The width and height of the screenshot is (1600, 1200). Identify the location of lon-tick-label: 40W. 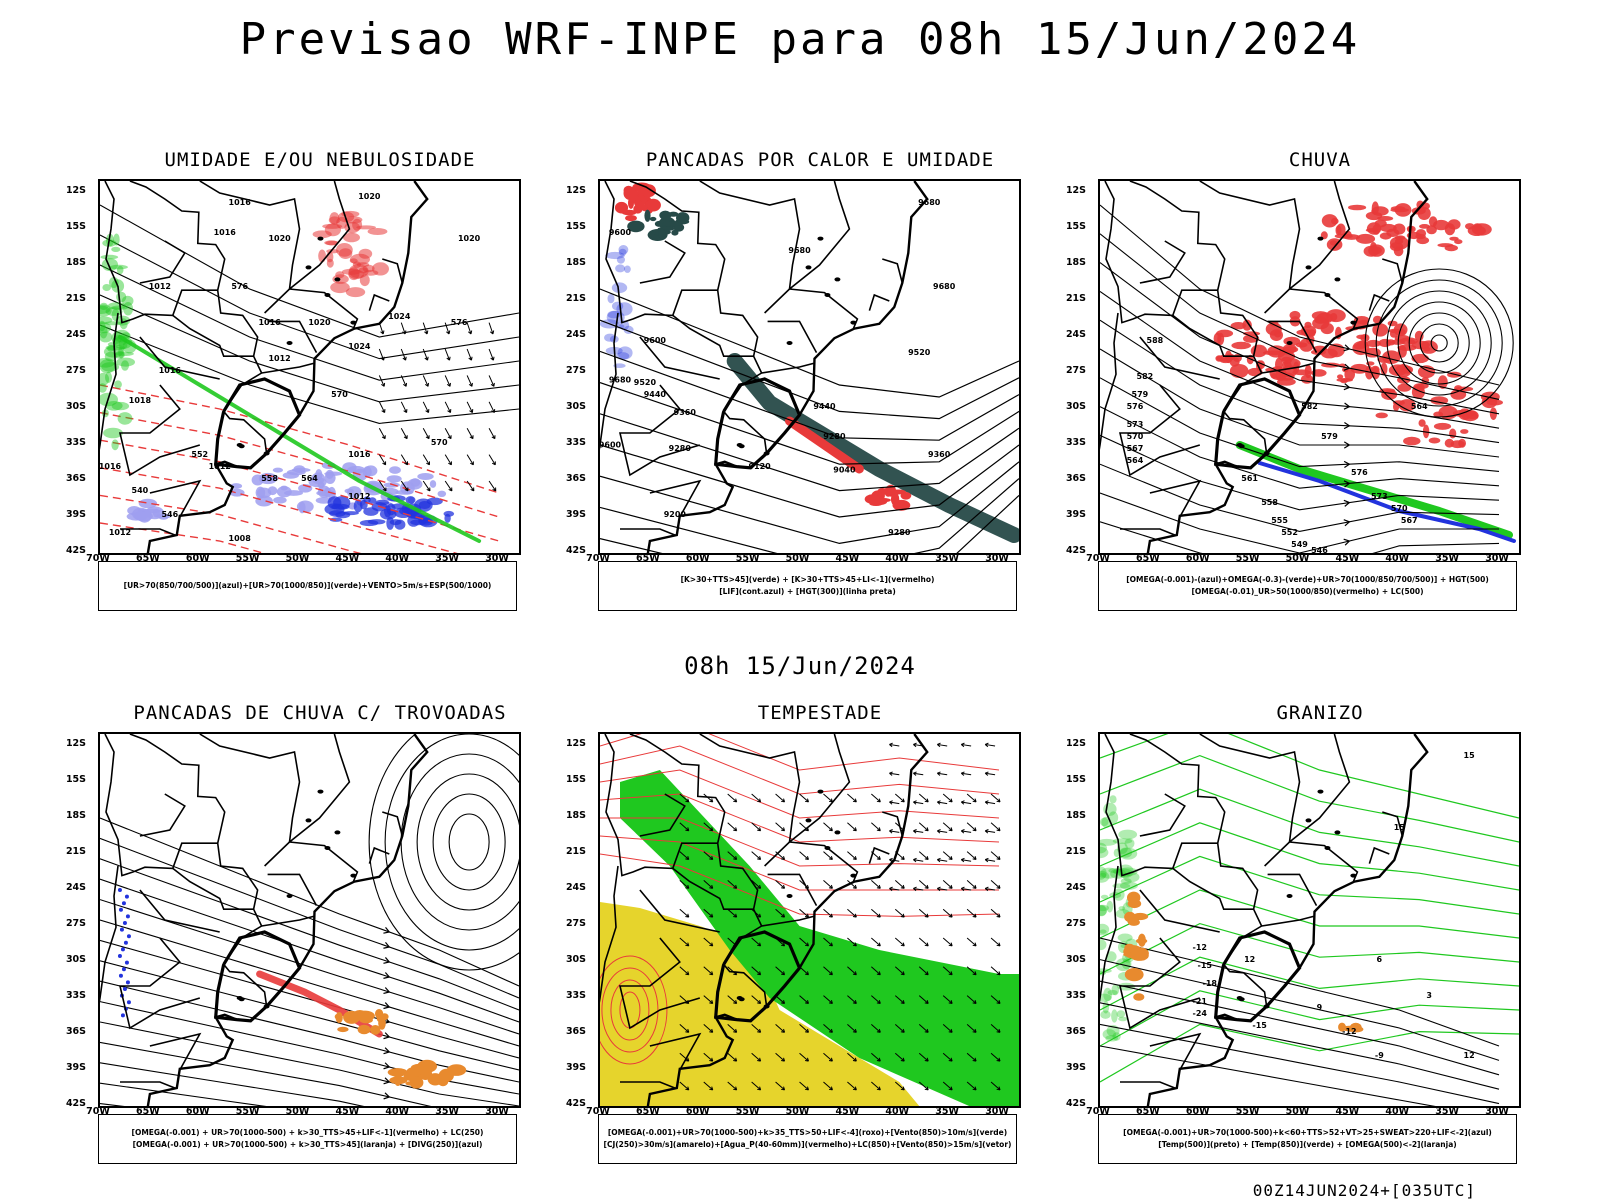
(397, 1111).